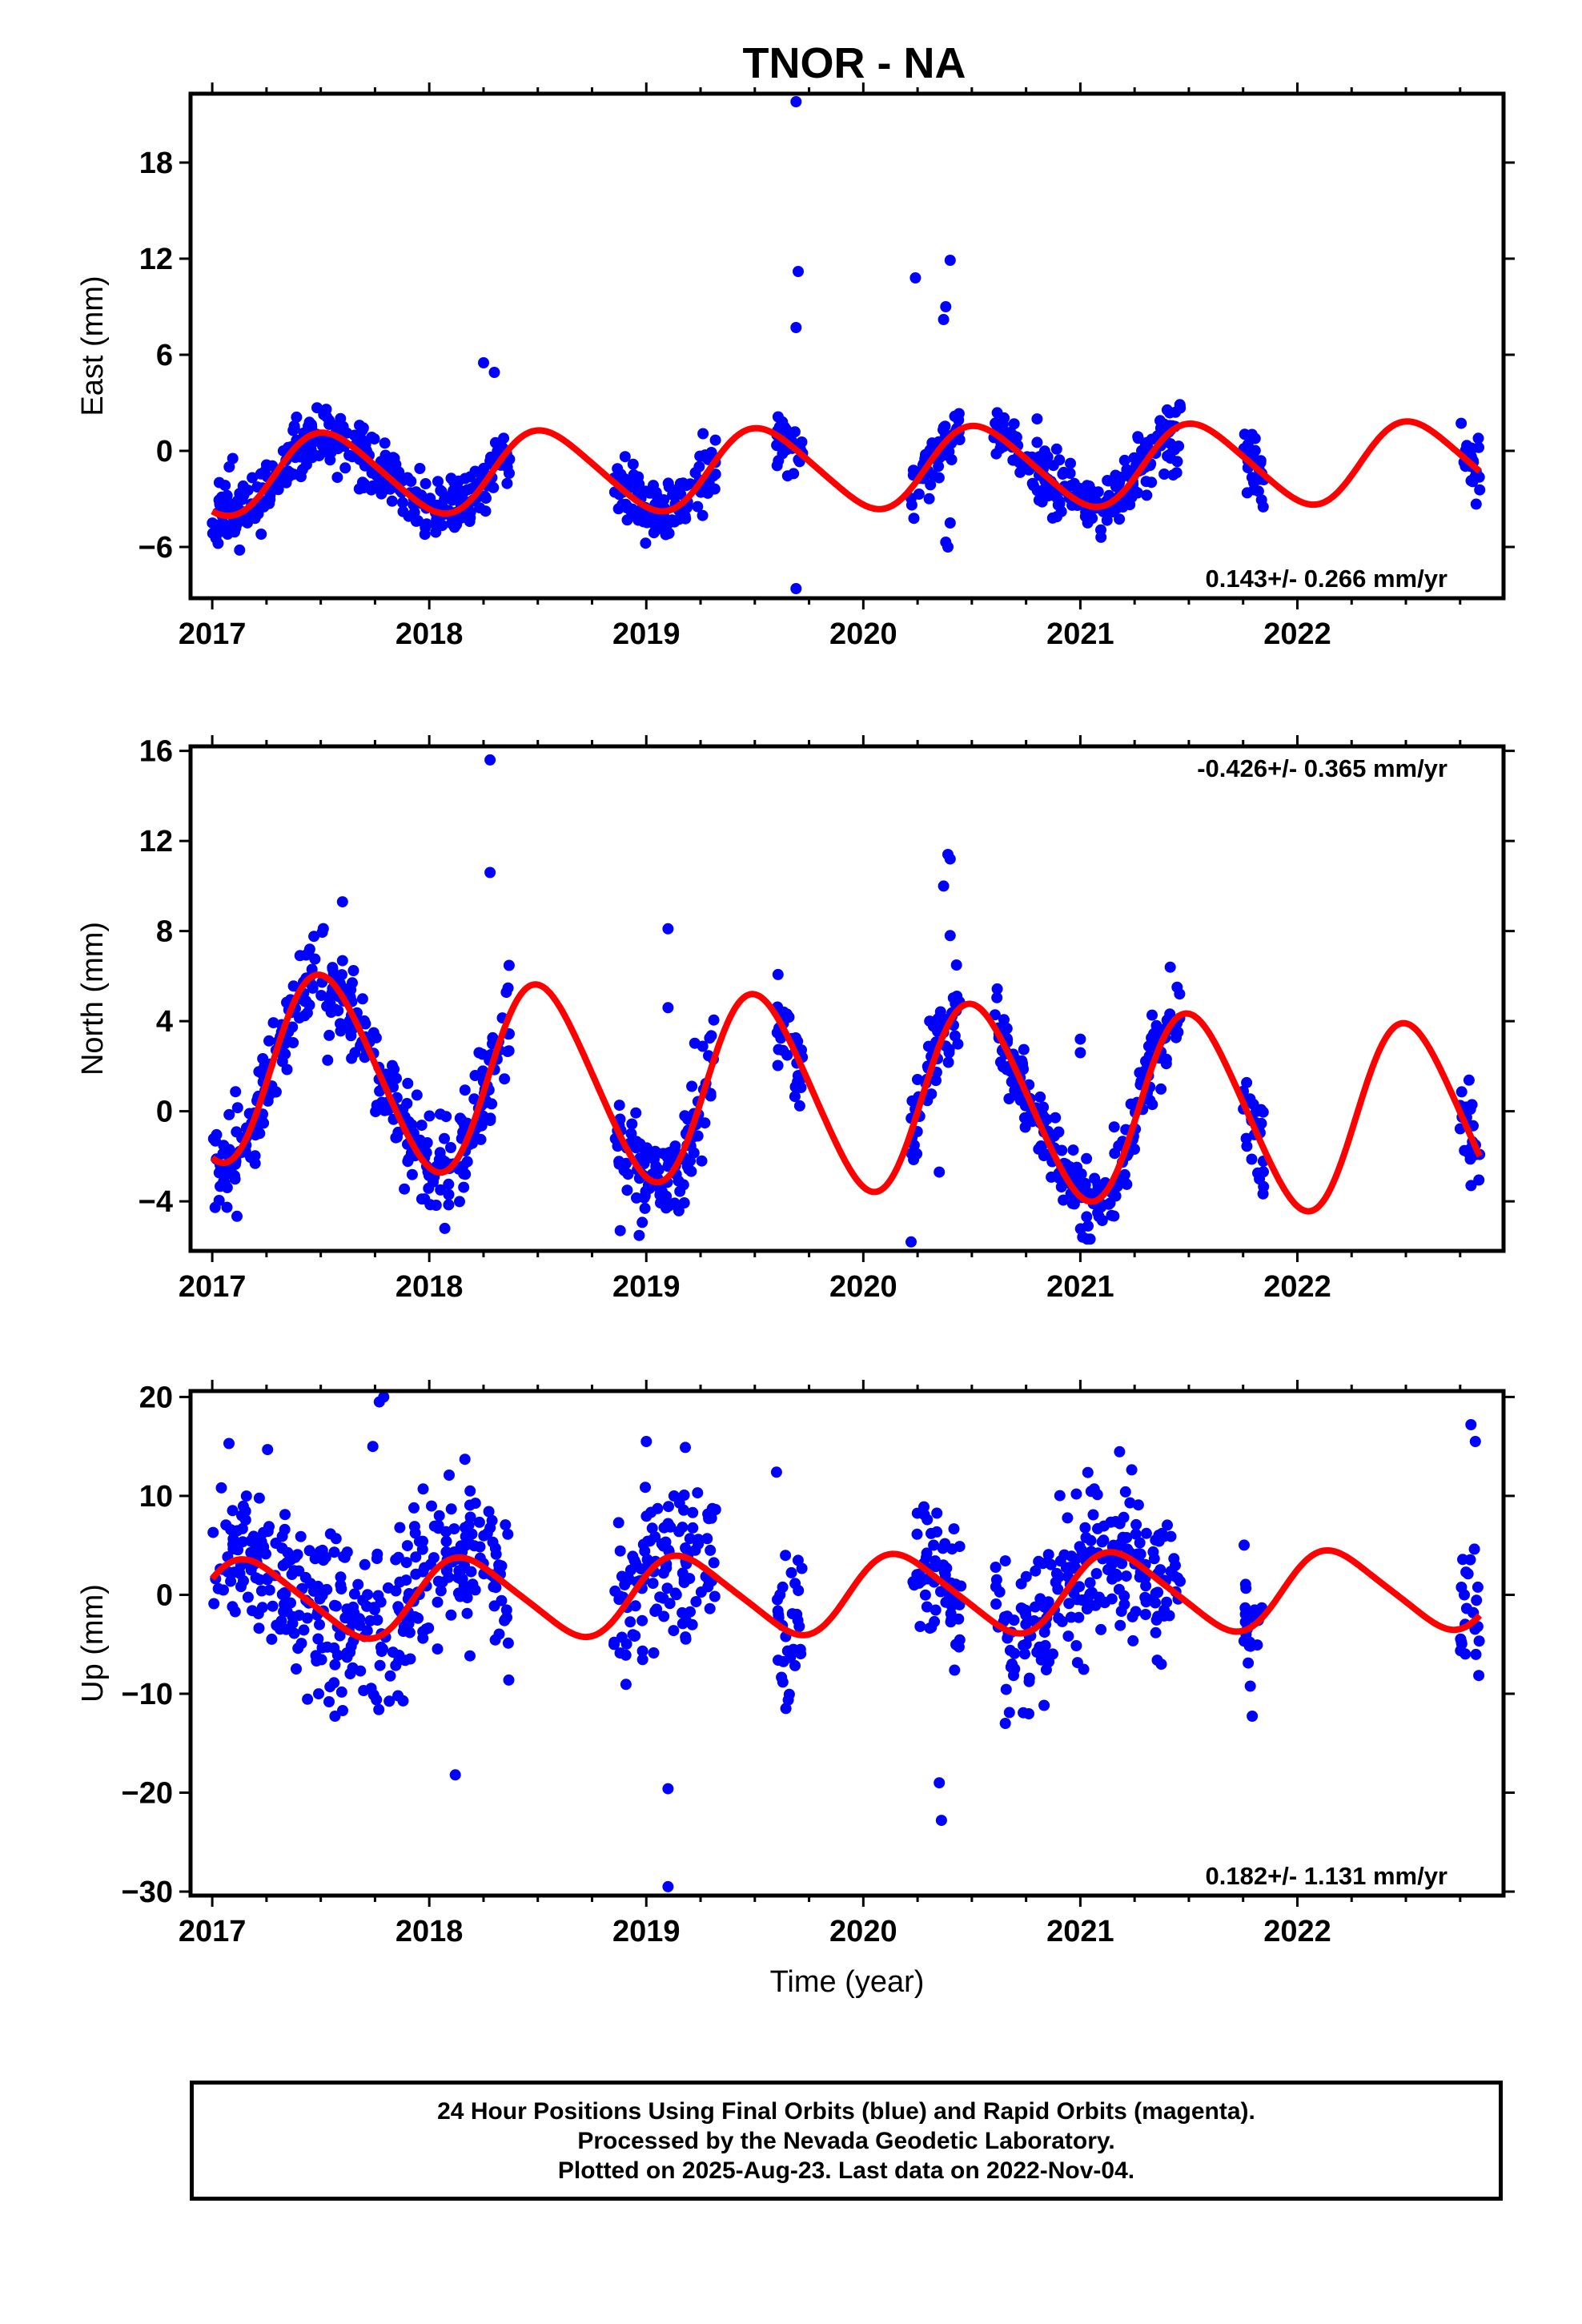 Image resolution: width=1582 pixels, height=2324 pixels. I want to click on y-tick-label: 16, so click(156, 752).